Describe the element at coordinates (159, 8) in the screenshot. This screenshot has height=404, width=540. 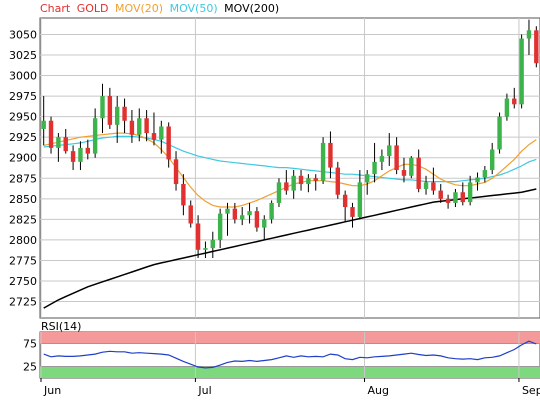
I see `svg-text:Chart GOLD MOV(20): Chart GOLD MOV(20) MOV(50) MOV(200)` at that location.